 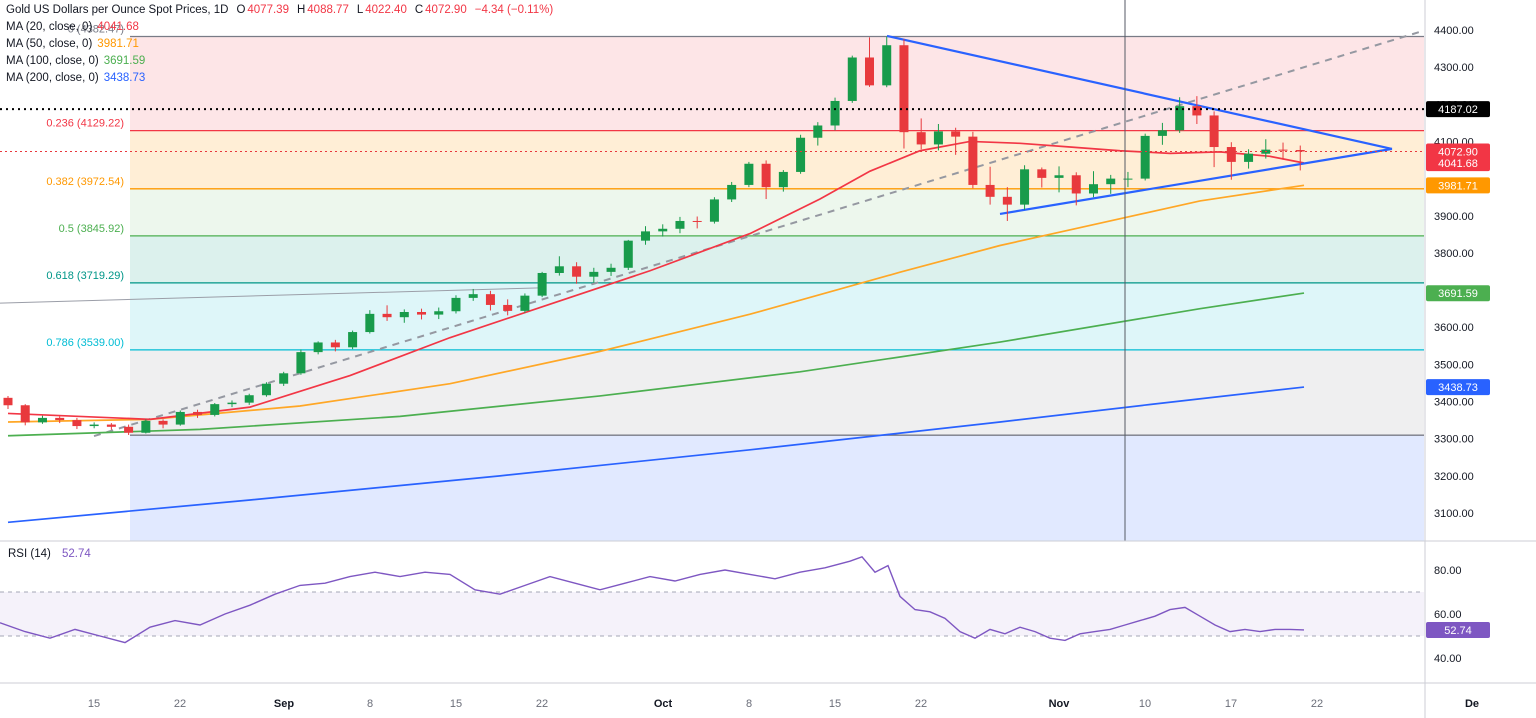 What do you see at coordinates (241, 10) in the screenshot?
I see `open-label: O` at bounding box center [241, 10].